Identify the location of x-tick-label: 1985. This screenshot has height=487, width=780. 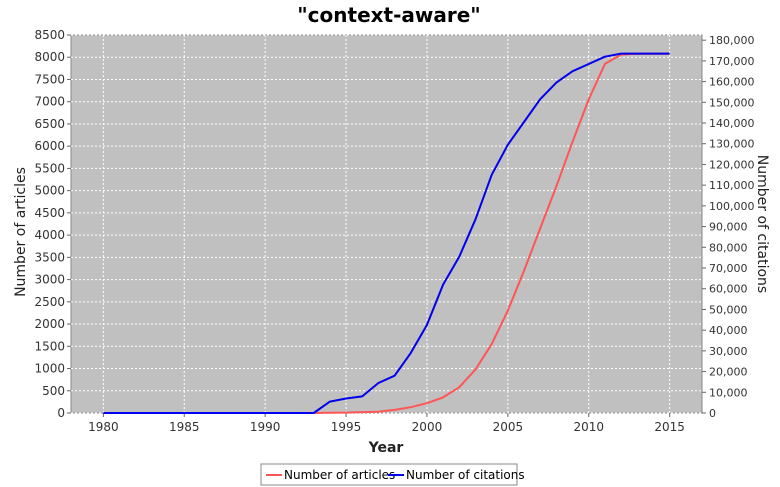
(184, 427).